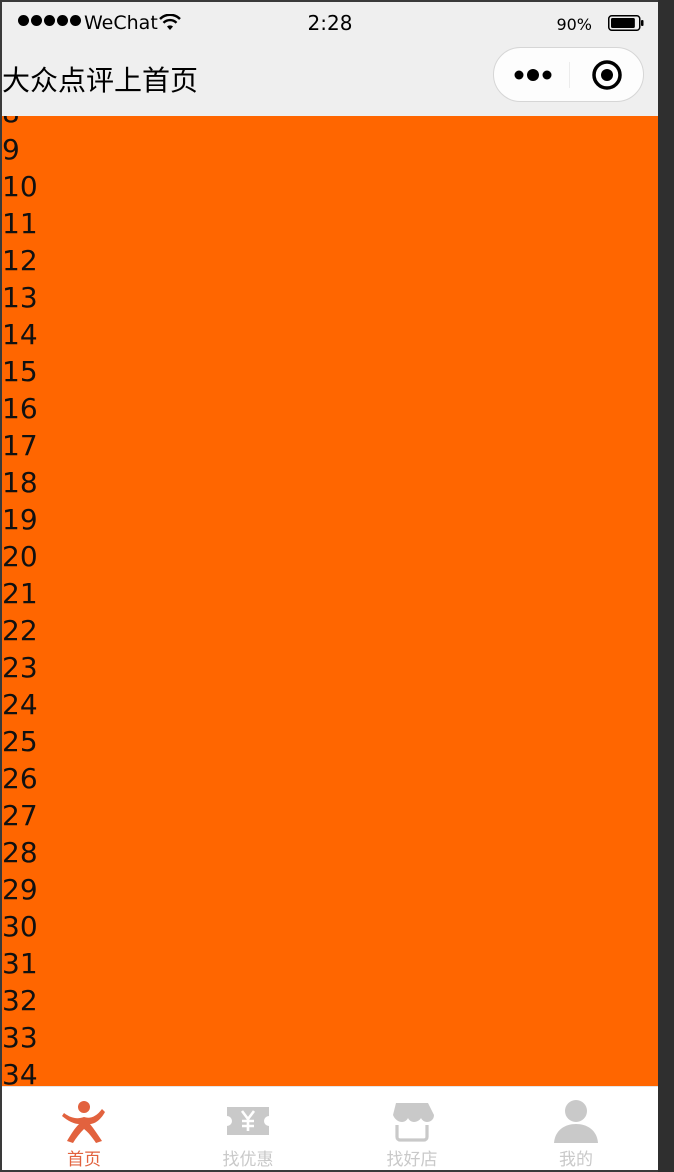 The image size is (674, 1172). What do you see at coordinates (413, 1122) in the screenshot?
I see `store-icon` at bounding box center [413, 1122].